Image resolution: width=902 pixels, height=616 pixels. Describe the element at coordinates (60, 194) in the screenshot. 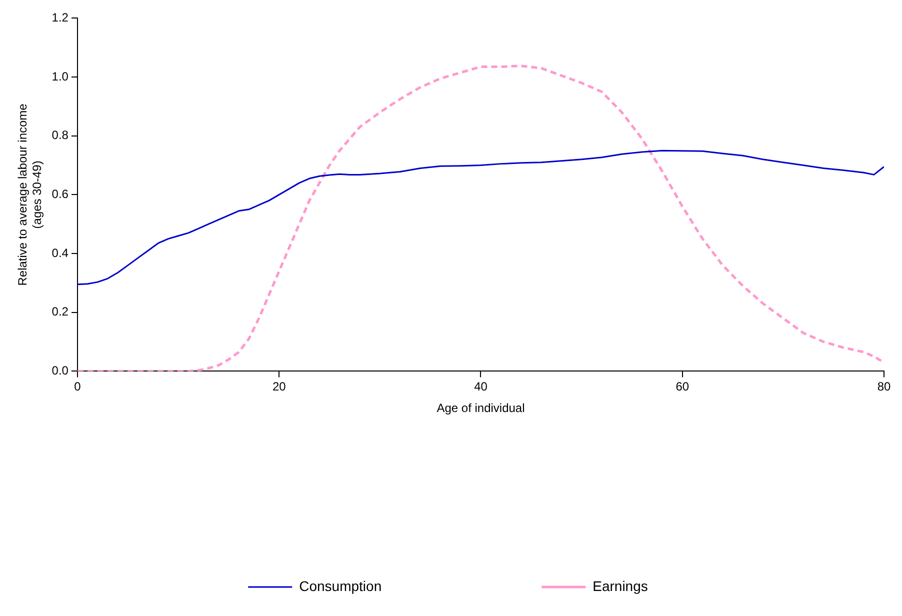

I see `y-tick-label: 0.6` at that location.